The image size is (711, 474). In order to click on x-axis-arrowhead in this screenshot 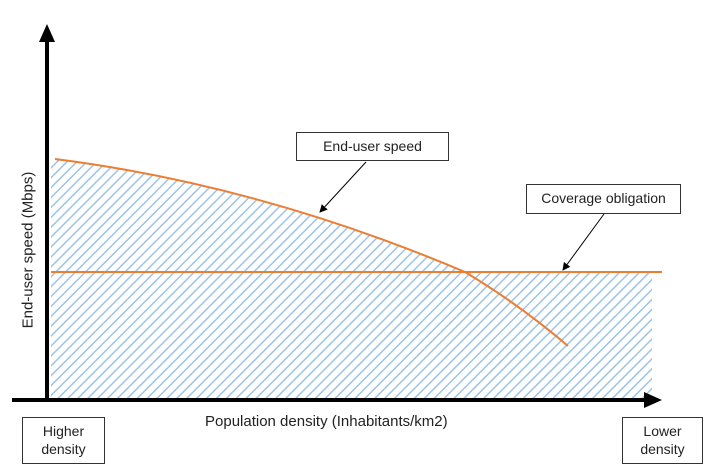, I will do `click(653, 400)`.